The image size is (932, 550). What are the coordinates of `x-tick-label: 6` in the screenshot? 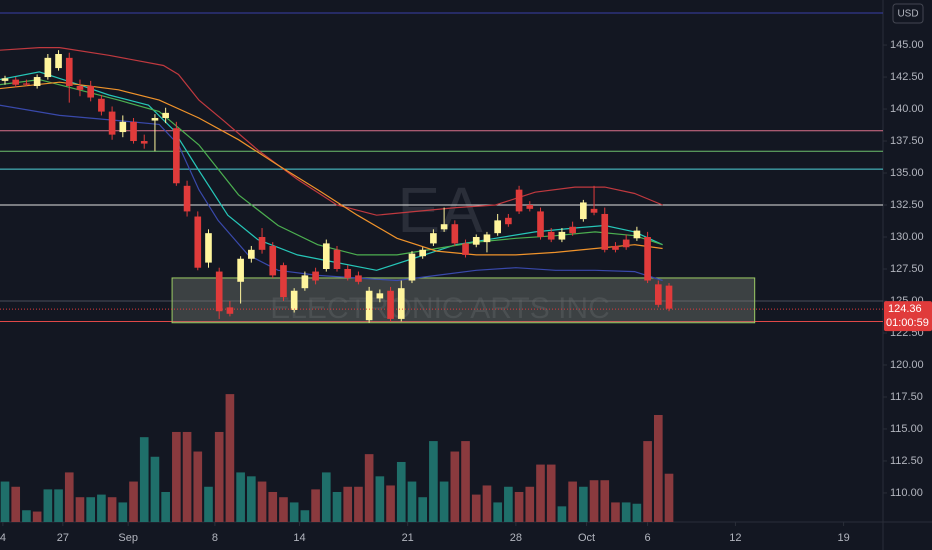 It's located at (648, 538).